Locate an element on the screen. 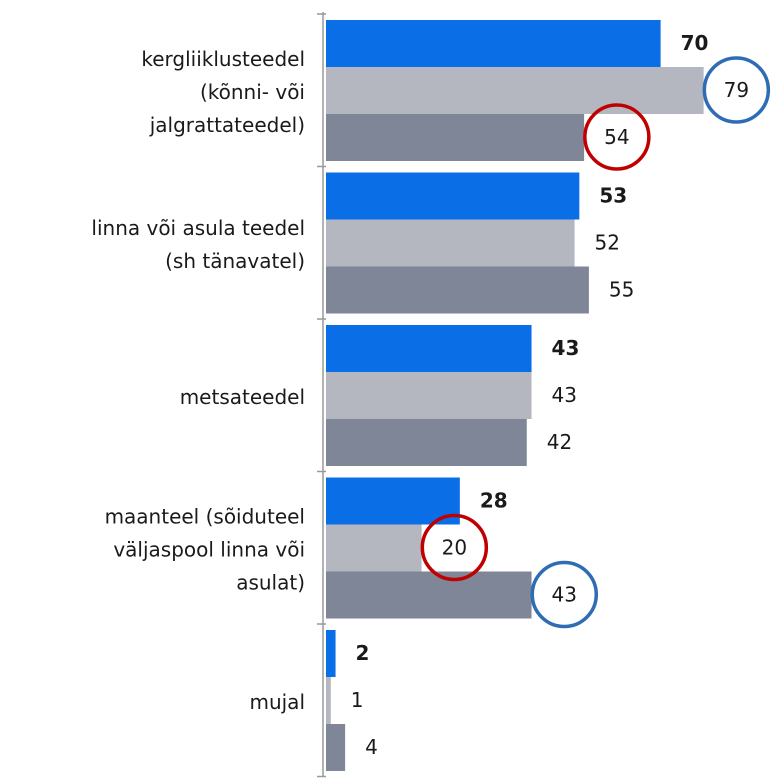 Image resolution: width=771 pixels, height=778 pixels. value-label: 4 is located at coordinates (371, 747).